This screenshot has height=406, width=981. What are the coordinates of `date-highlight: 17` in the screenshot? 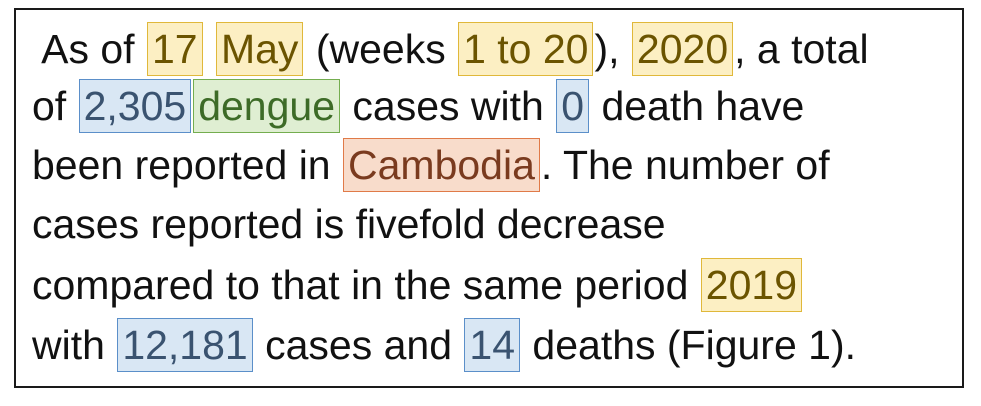 It's located at (174, 49).